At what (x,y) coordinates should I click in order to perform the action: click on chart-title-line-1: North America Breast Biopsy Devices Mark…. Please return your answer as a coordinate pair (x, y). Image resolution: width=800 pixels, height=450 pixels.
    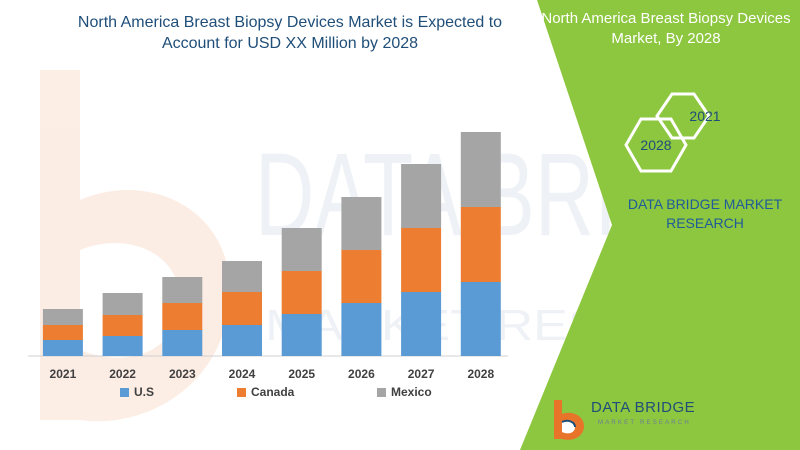
    Looking at the image, I should click on (290, 22).